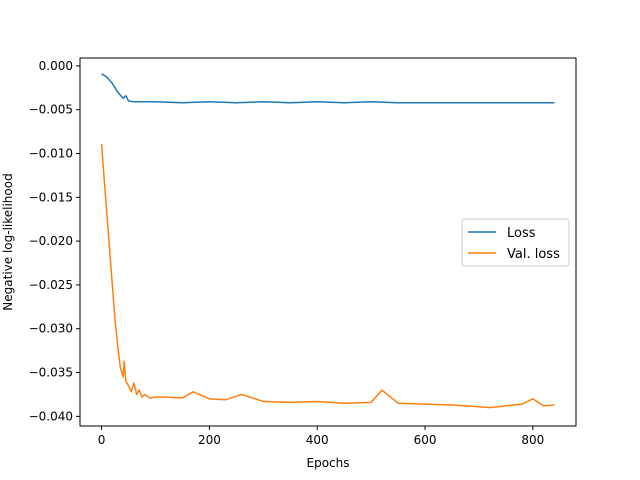 This screenshot has width=640, height=480. What do you see at coordinates (317, 440) in the screenshot?
I see `x-tick-label: 400` at bounding box center [317, 440].